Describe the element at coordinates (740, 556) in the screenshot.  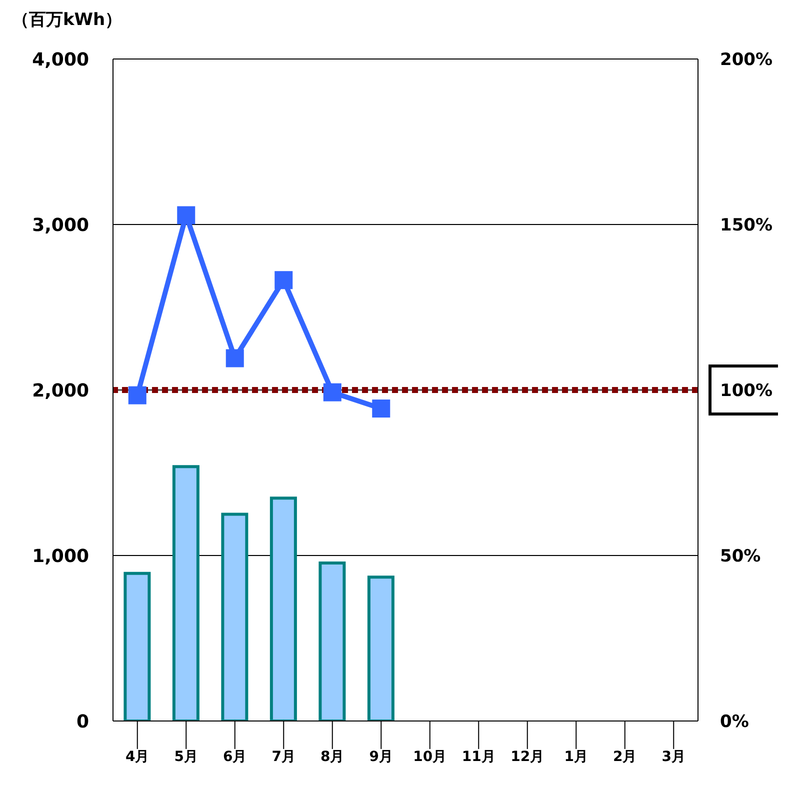
I see `y2-tick-label: 50%` at that location.